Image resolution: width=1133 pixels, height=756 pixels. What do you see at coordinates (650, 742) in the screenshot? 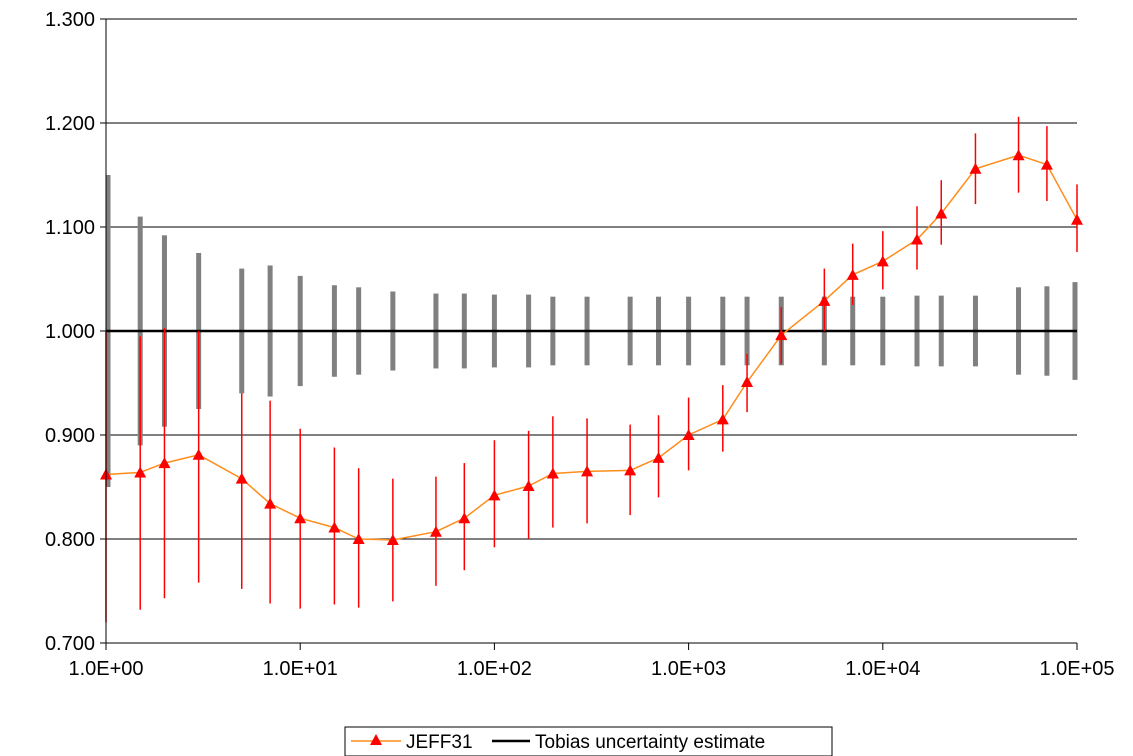
I see `legend-tobias-label: Tobias uncertainty estimate` at bounding box center [650, 742].